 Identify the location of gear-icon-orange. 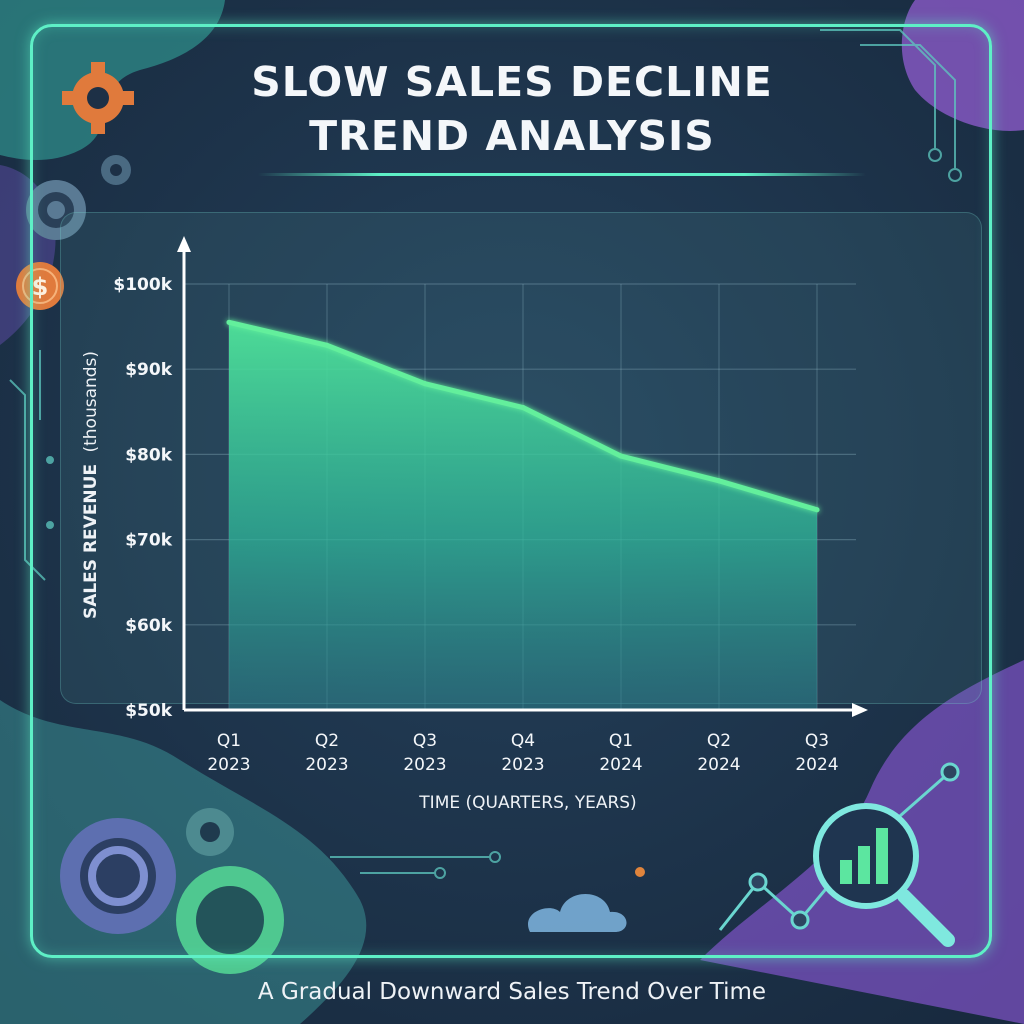
(98, 98).